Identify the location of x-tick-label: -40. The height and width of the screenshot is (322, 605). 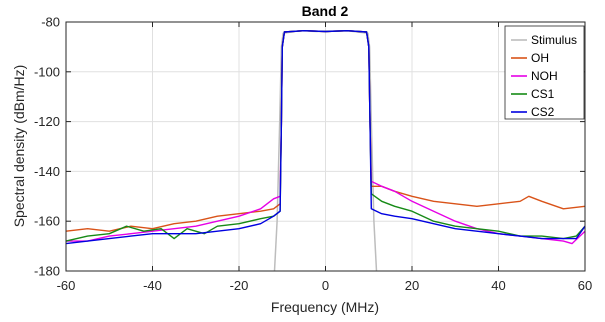
(152, 285).